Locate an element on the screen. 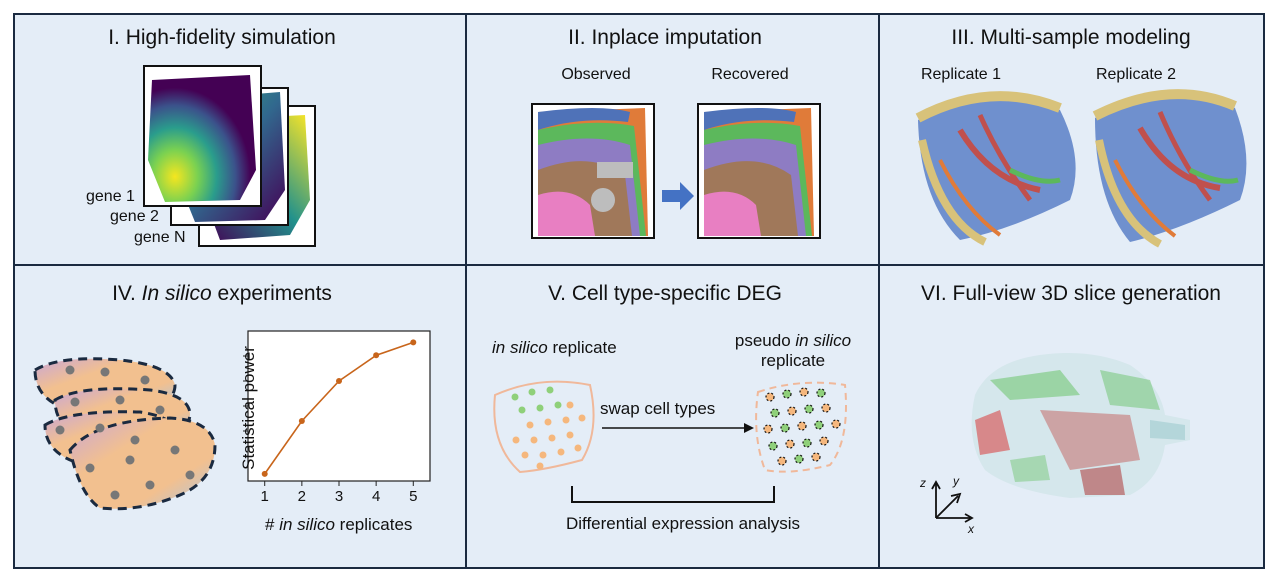 The height and width of the screenshot is (582, 1277). z-axis-letter: z is located at coordinates (923, 483).